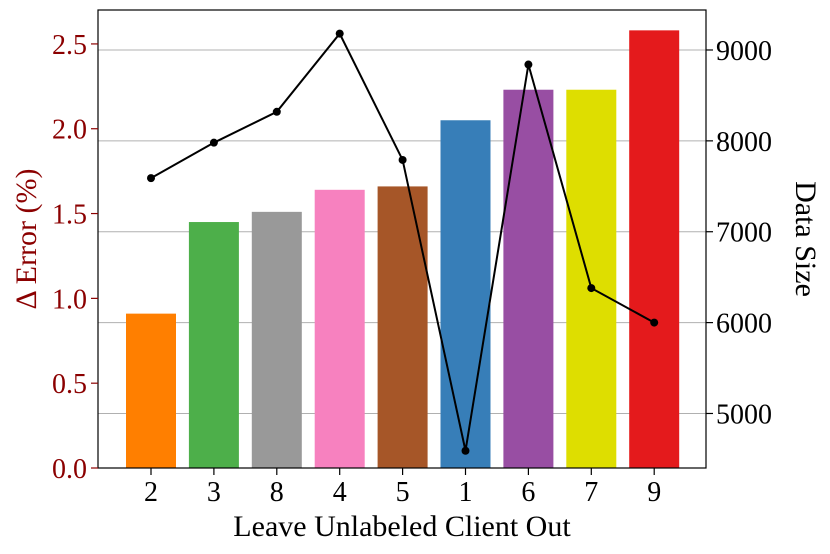 The width and height of the screenshot is (830, 554). I want to click on x-axis: 2 3 8 4 5 1 6 7 9, so click(402, 488).